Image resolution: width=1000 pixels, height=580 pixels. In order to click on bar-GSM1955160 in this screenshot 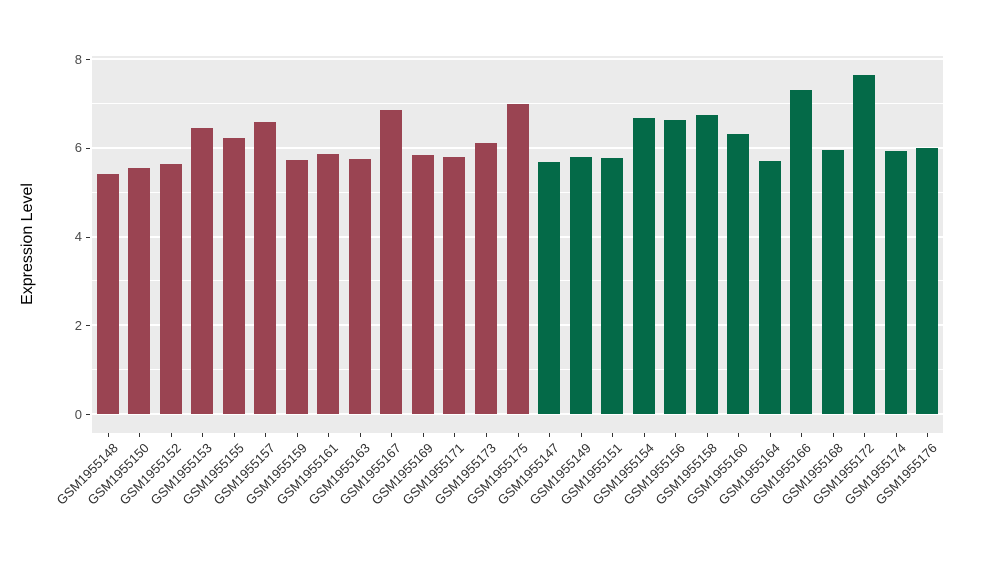, I will do `click(738, 273)`.